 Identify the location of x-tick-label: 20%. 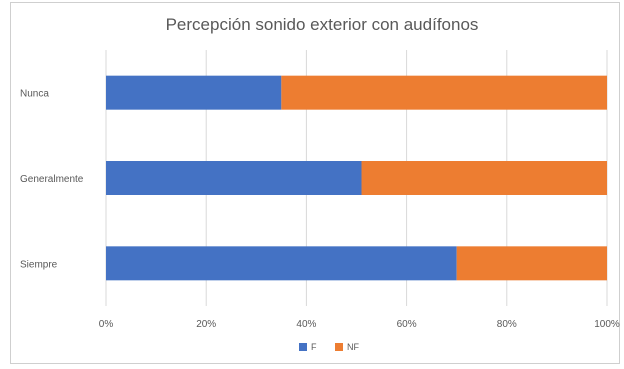
(206, 324).